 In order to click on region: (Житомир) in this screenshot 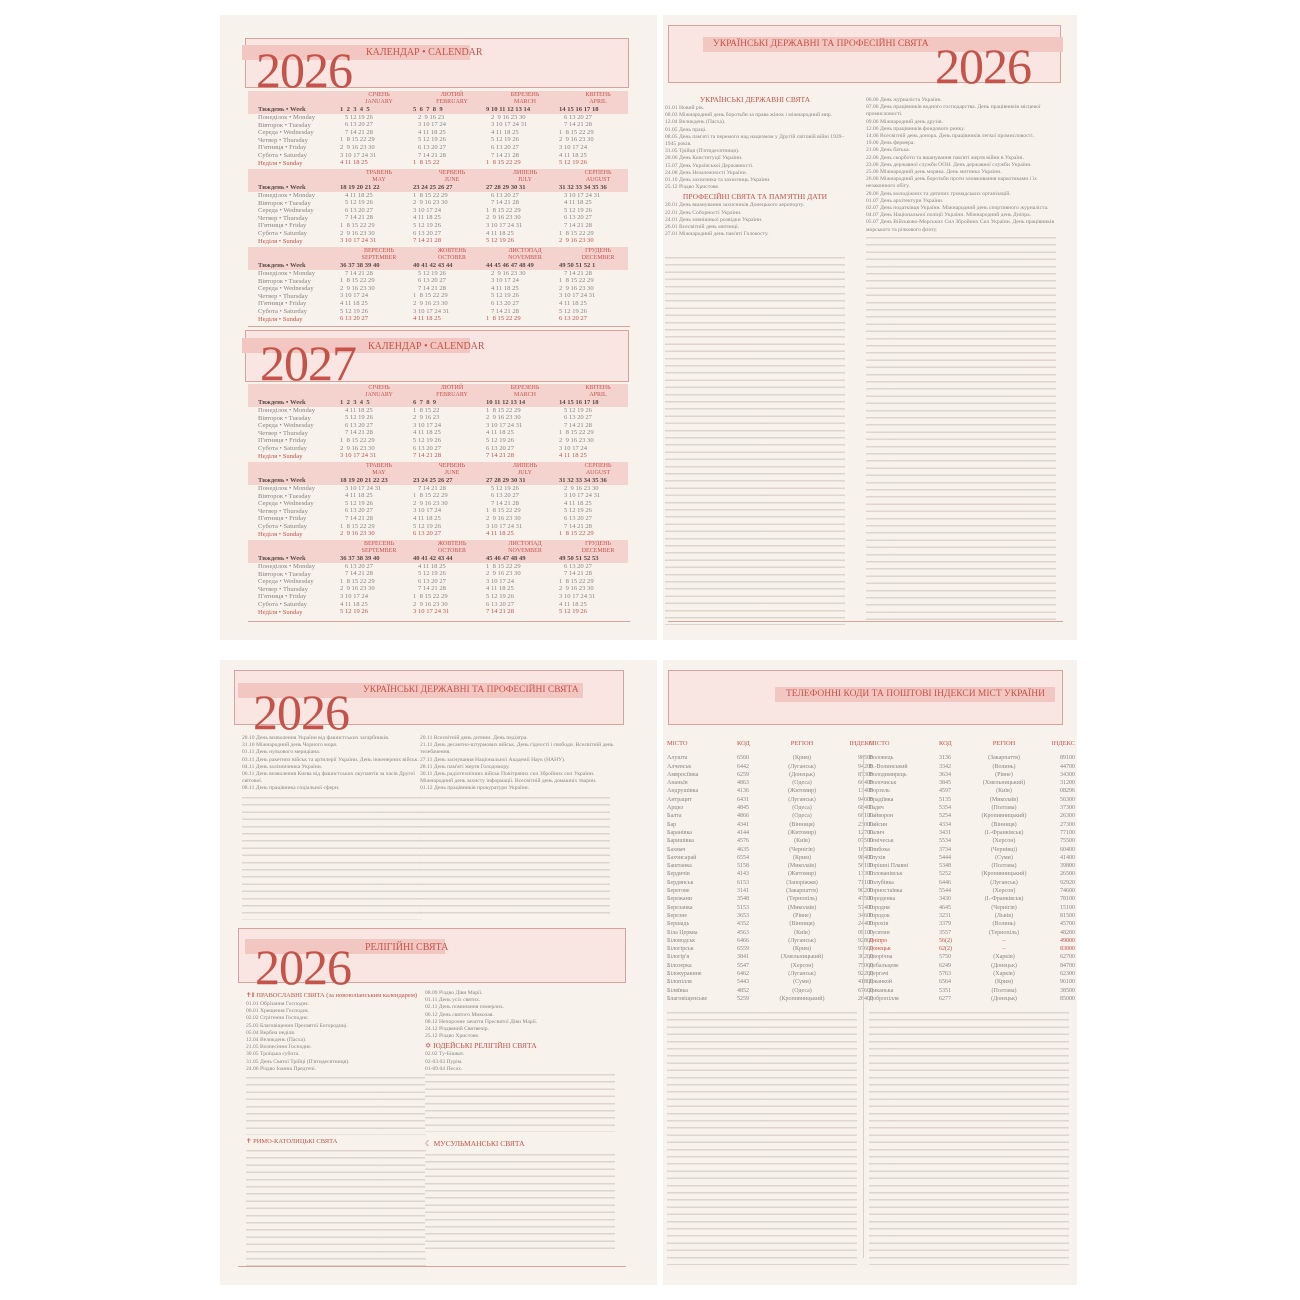, I will do `click(802, 791)`.